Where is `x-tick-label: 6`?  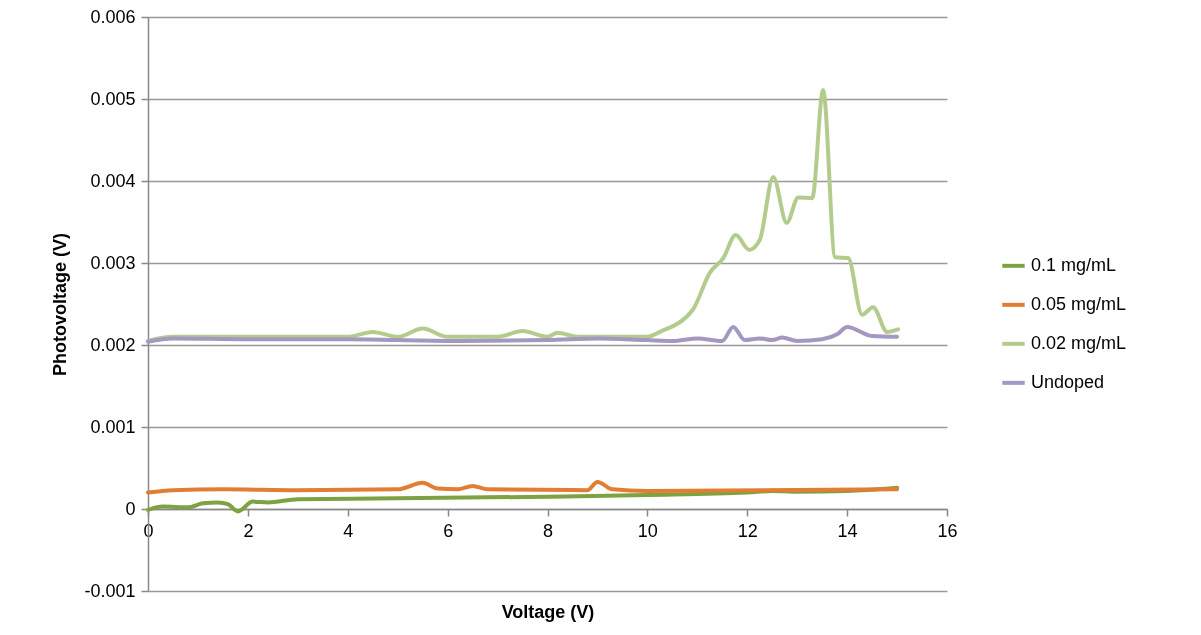 x-tick-label: 6 is located at coordinates (448, 530).